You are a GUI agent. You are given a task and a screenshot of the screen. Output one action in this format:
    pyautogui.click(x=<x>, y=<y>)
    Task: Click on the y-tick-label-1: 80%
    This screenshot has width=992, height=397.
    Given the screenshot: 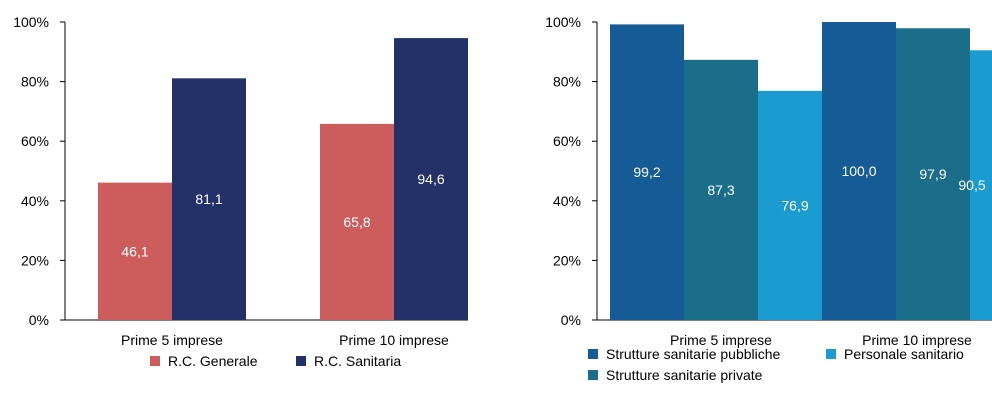 What is the action you would take?
    pyautogui.click(x=35, y=82)
    